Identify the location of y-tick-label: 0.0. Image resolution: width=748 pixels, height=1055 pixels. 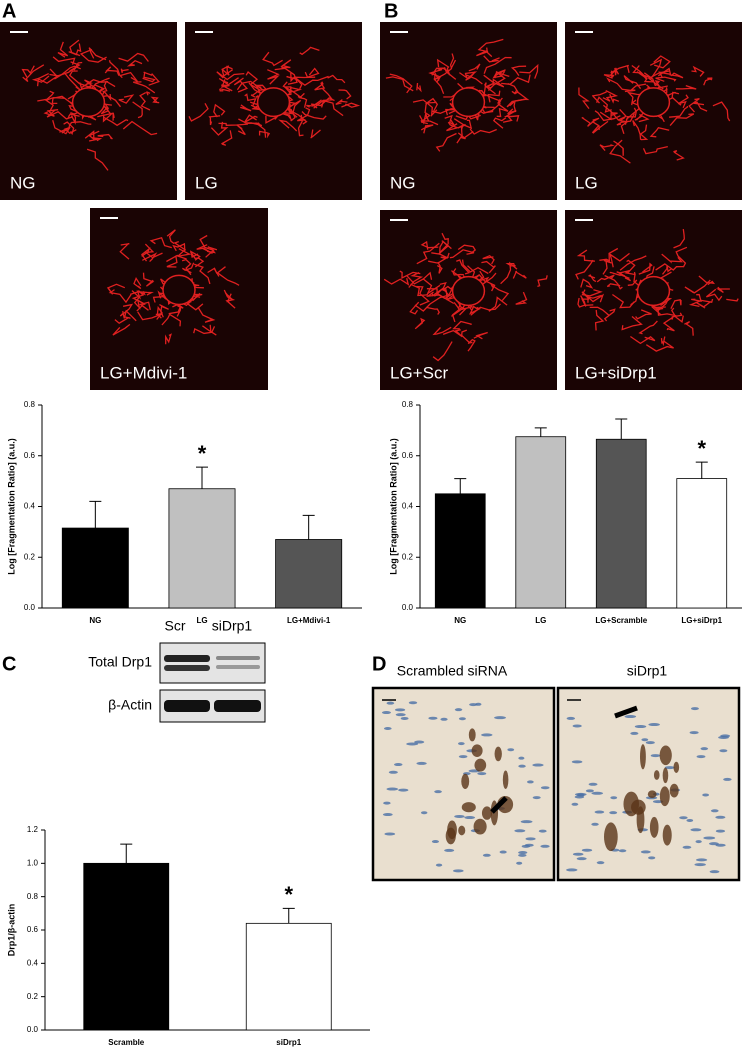
(30, 607).